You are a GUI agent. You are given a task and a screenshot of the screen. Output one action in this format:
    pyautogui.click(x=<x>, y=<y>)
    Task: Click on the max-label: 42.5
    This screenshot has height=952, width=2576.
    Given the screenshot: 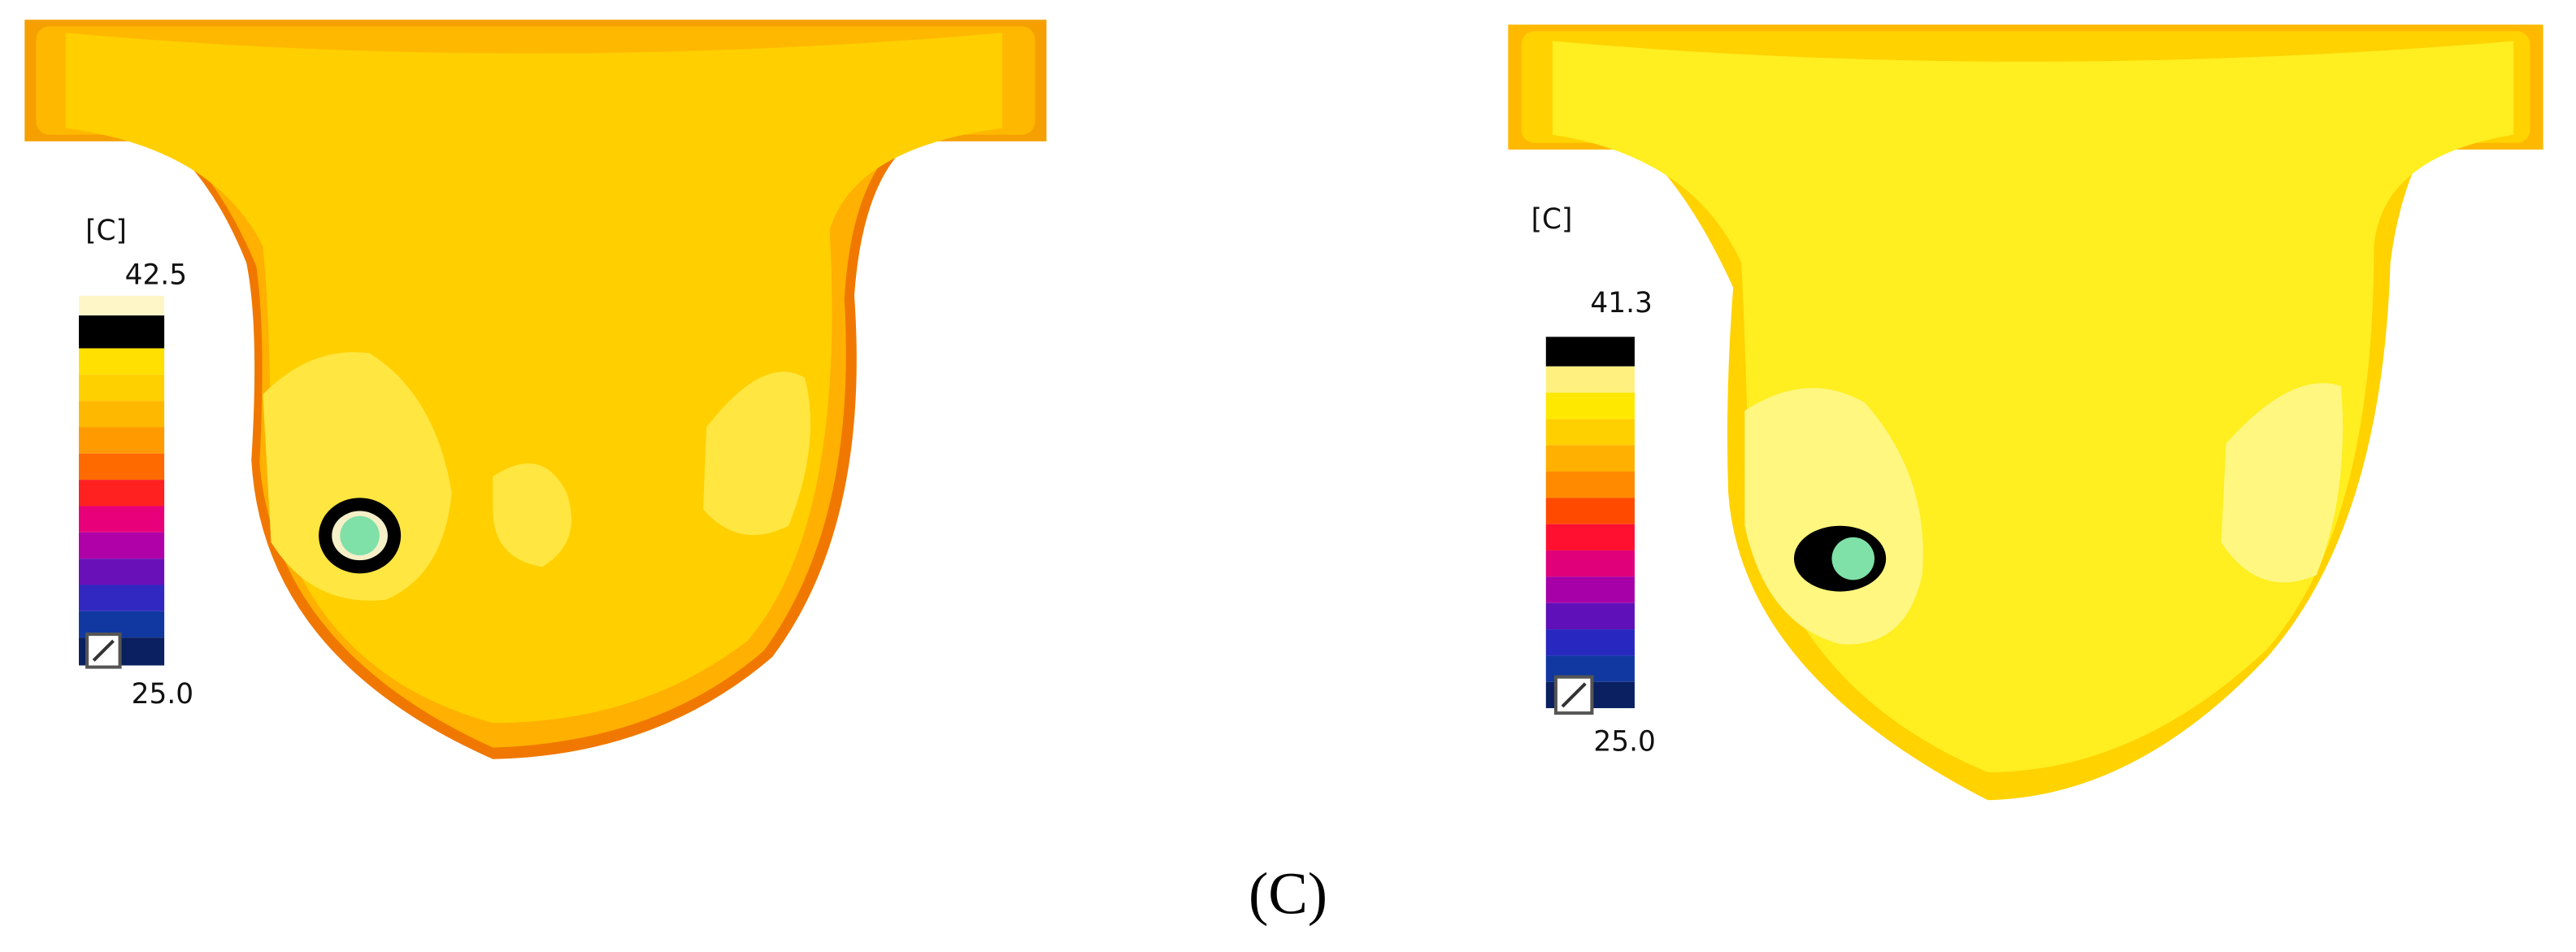 What is the action you would take?
    pyautogui.click(x=156, y=276)
    